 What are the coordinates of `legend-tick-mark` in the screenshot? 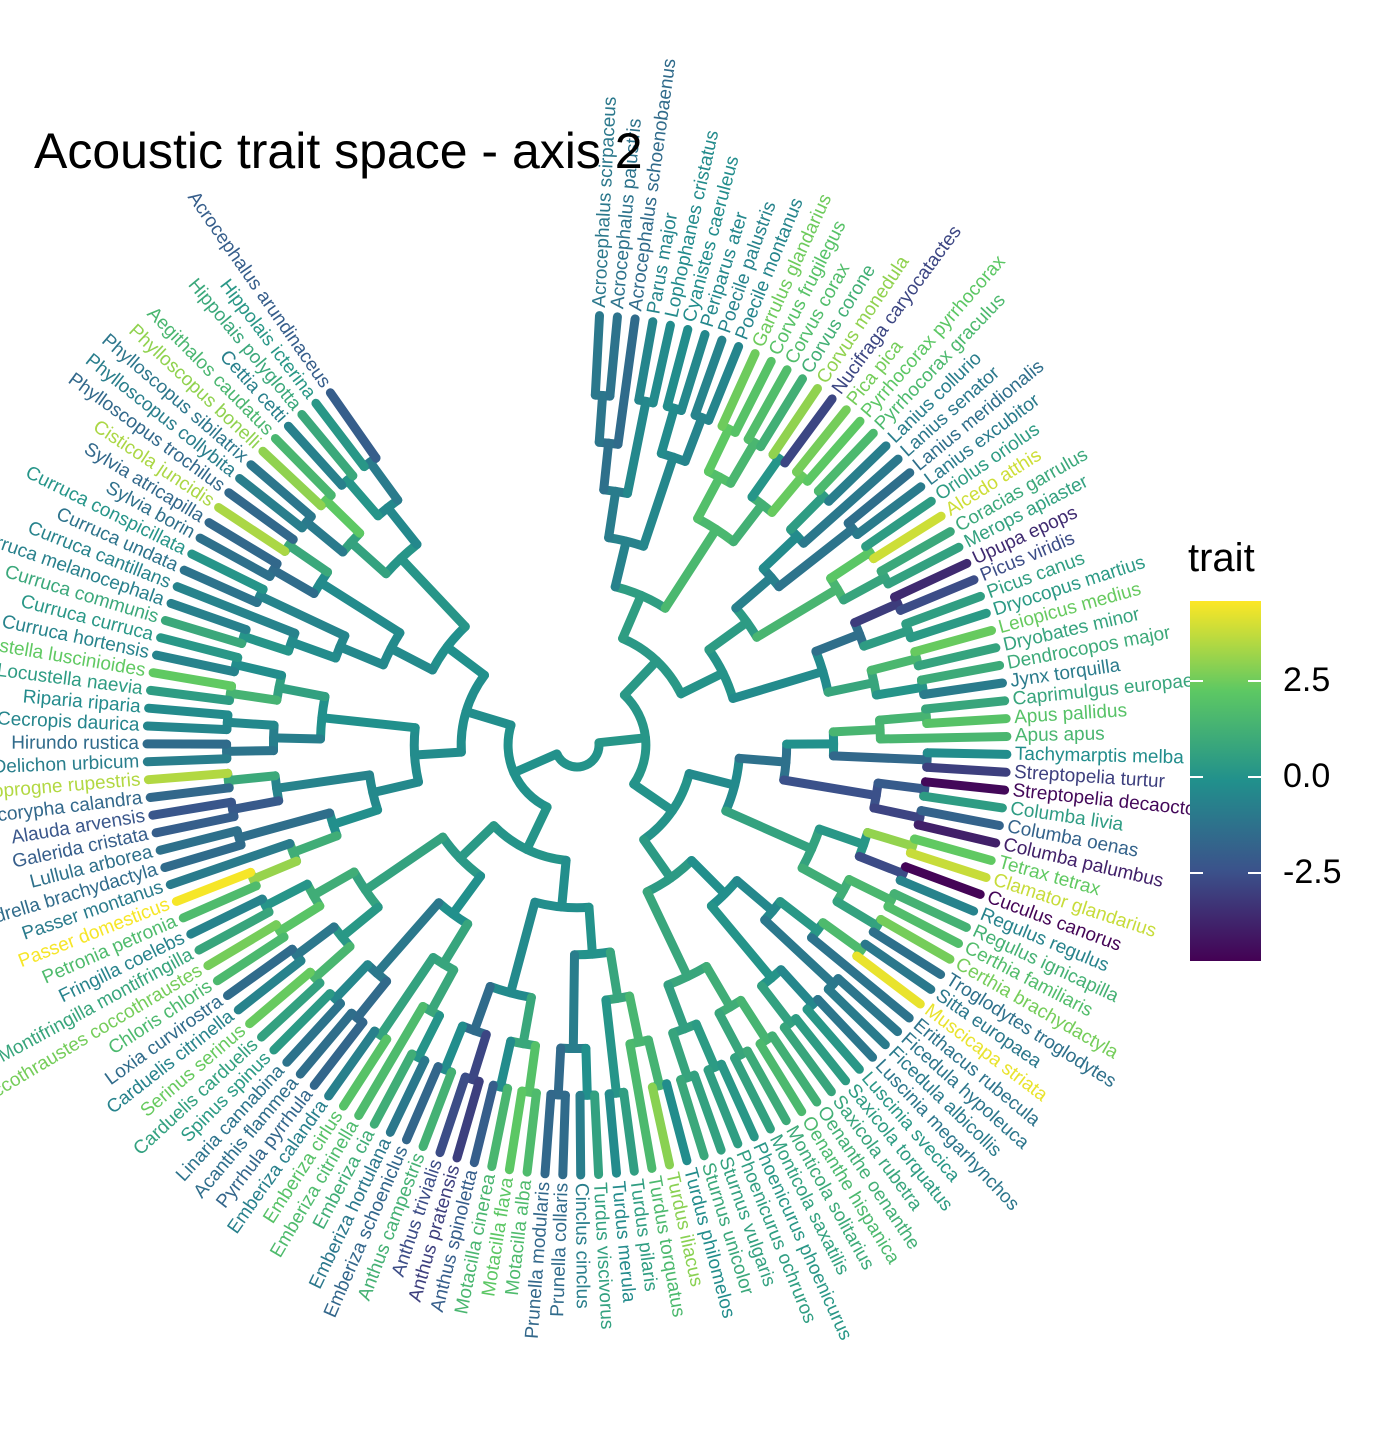 It's located at (1196, 681).